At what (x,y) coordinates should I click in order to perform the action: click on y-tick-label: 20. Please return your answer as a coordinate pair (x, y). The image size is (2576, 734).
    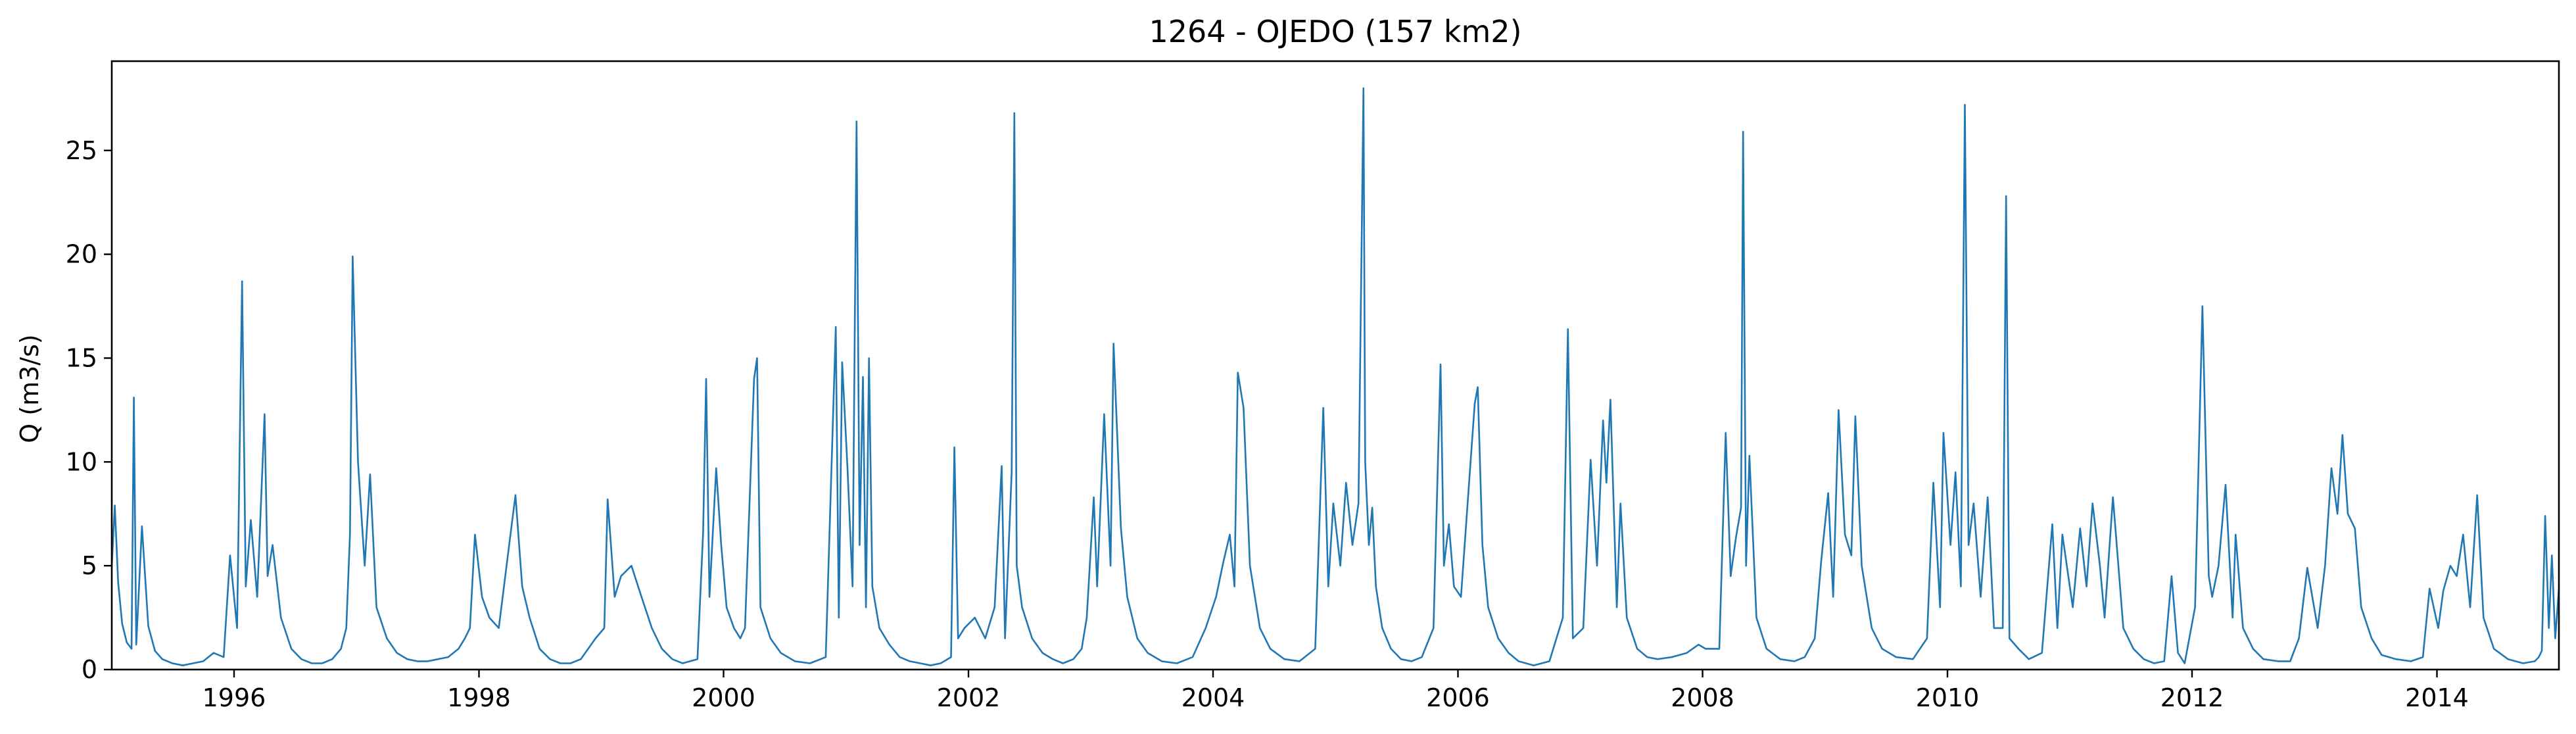
    Looking at the image, I should click on (81, 254).